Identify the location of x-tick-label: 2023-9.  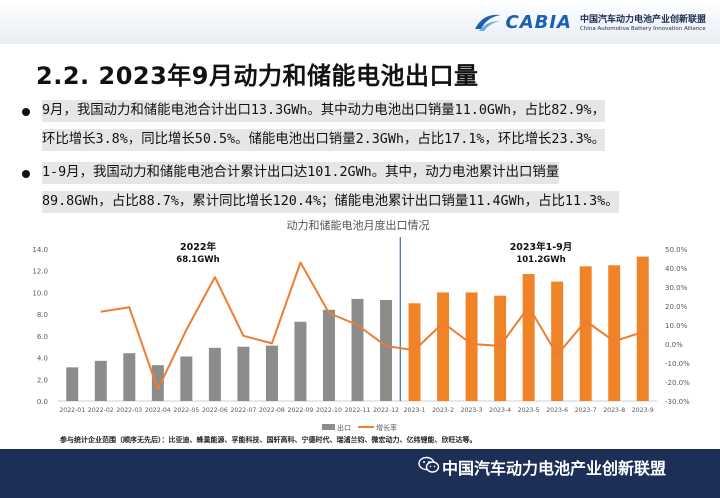
(643, 410).